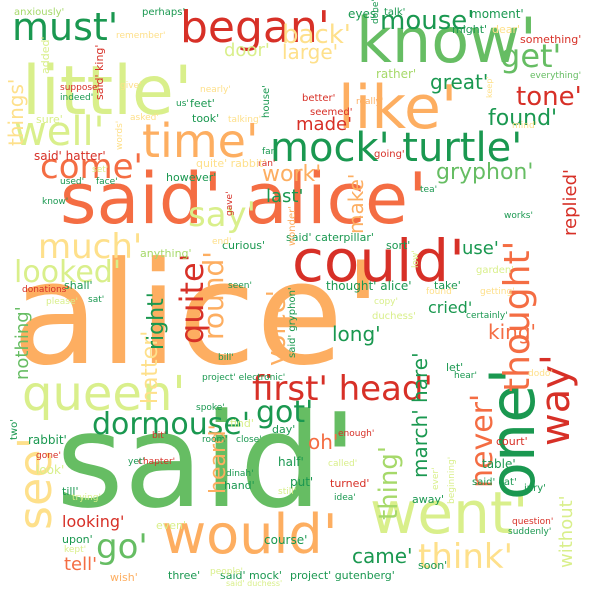  What do you see at coordinates (356, 334) in the screenshot?
I see `word-long: long'` at bounding box center [356, 334].